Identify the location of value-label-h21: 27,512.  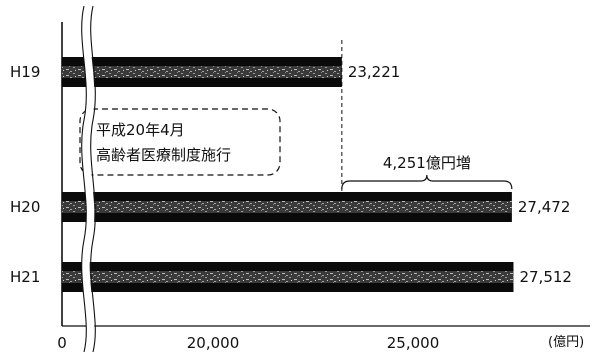
(545, 277).